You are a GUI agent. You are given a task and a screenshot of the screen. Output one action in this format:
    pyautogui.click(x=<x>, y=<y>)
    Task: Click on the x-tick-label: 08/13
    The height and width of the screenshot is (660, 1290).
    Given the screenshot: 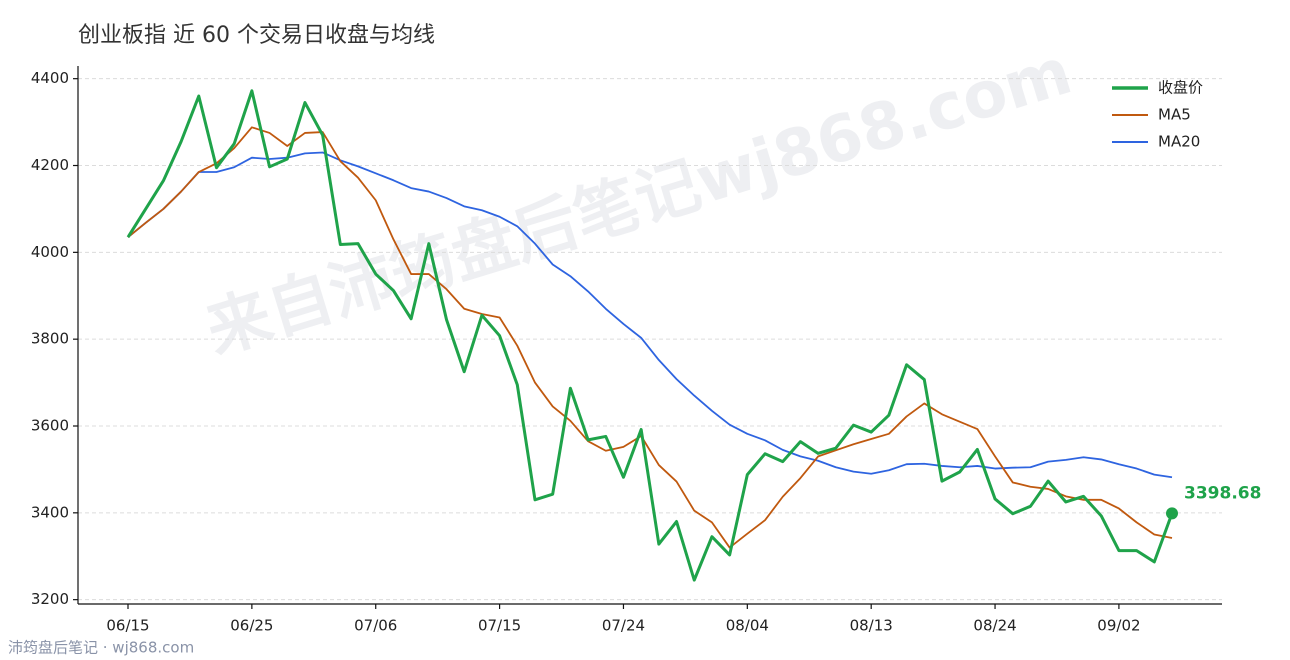 What is the action you would take?
    pyautogui.click(x=871, y=626)
    